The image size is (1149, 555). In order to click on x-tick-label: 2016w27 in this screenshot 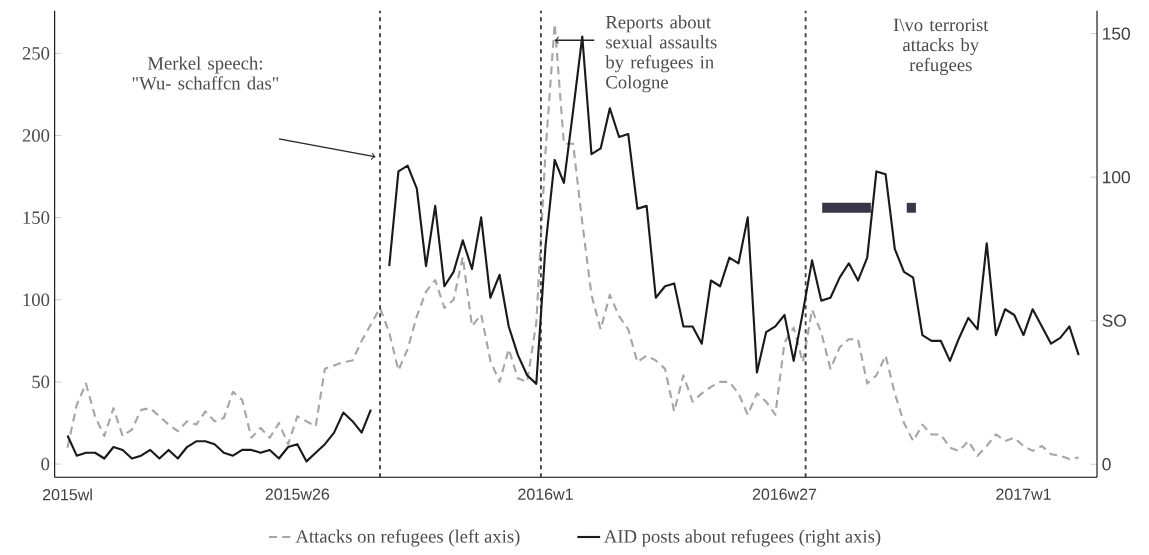, I will do `click(784, 494)`.